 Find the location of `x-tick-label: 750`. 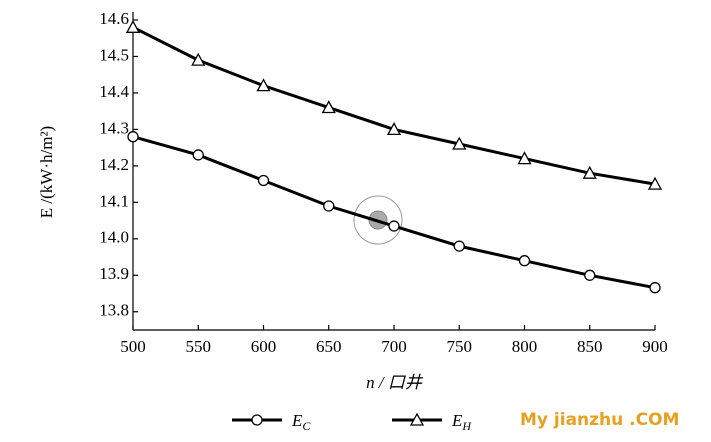

x-tick-label: 750 is located at coordinates (460, 346).